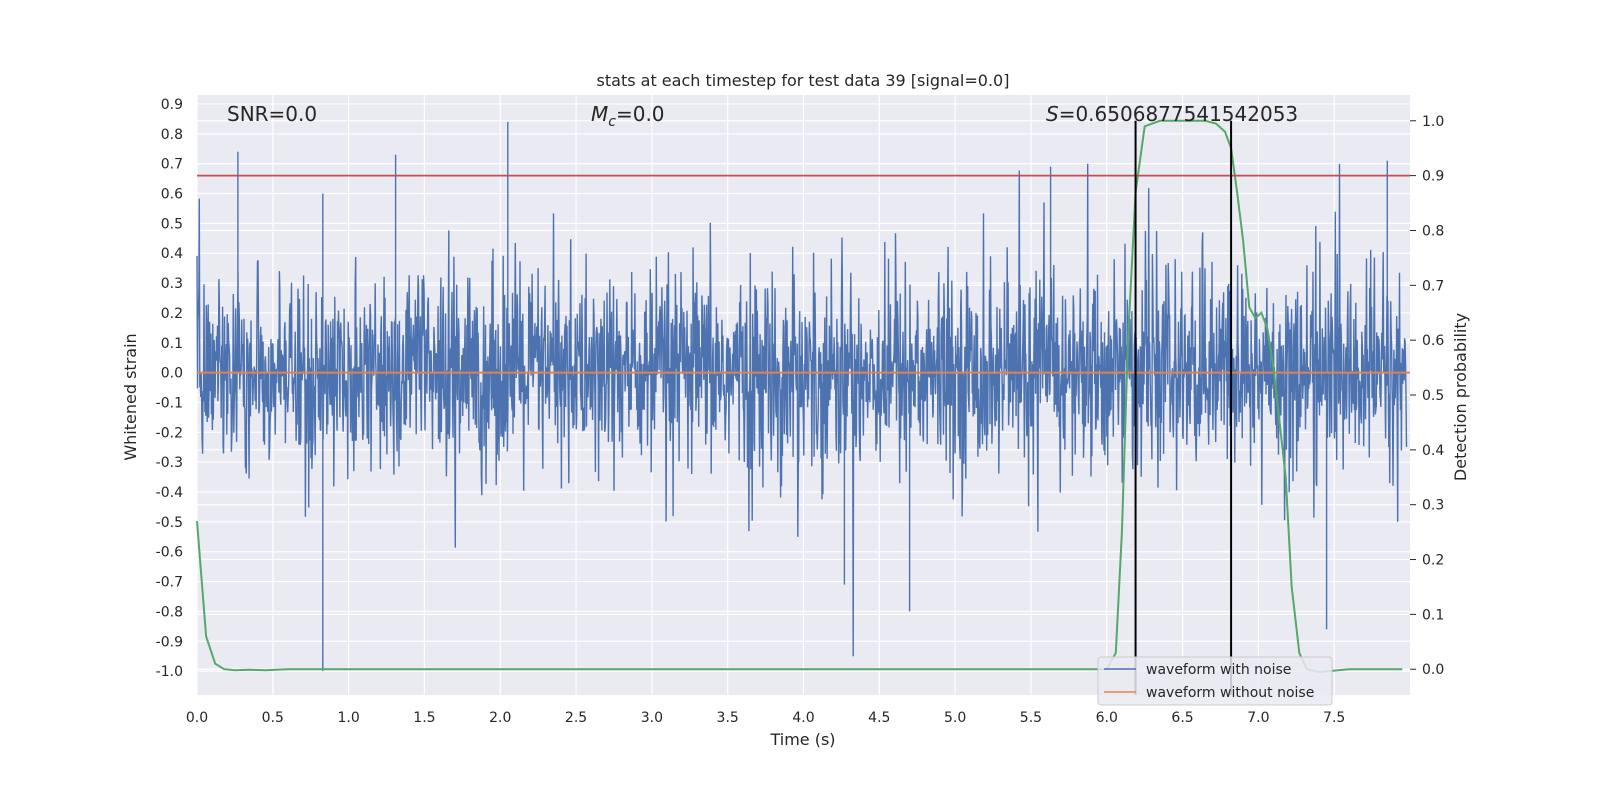 This screenshot has height=800, width=1600. I want to click on y-axis-left-label: Whitened strain, so click(130, 396).